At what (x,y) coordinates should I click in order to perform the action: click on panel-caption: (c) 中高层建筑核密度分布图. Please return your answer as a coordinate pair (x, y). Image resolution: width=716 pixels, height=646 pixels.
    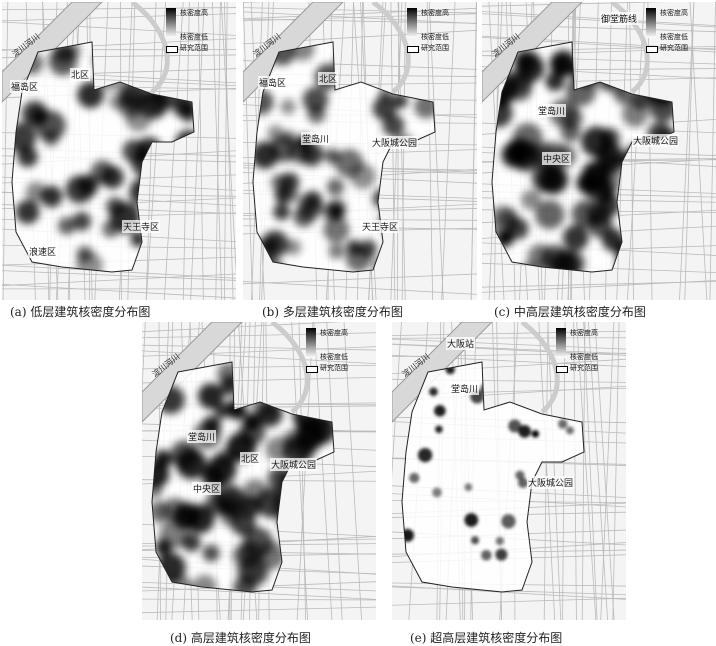
    Looking at the image, I should click on (570, 311).